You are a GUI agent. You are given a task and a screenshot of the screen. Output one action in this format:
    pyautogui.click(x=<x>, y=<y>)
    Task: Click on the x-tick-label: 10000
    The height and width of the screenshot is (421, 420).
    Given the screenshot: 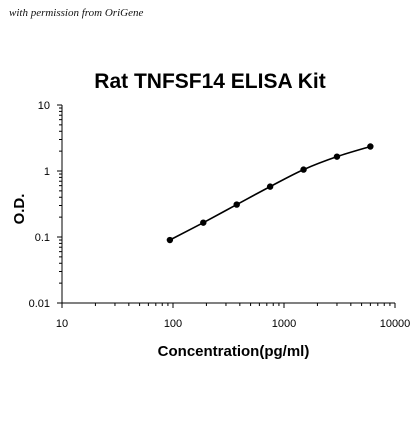 What is the action you would take?
    pyautogui.click(x=395, y=324)
    